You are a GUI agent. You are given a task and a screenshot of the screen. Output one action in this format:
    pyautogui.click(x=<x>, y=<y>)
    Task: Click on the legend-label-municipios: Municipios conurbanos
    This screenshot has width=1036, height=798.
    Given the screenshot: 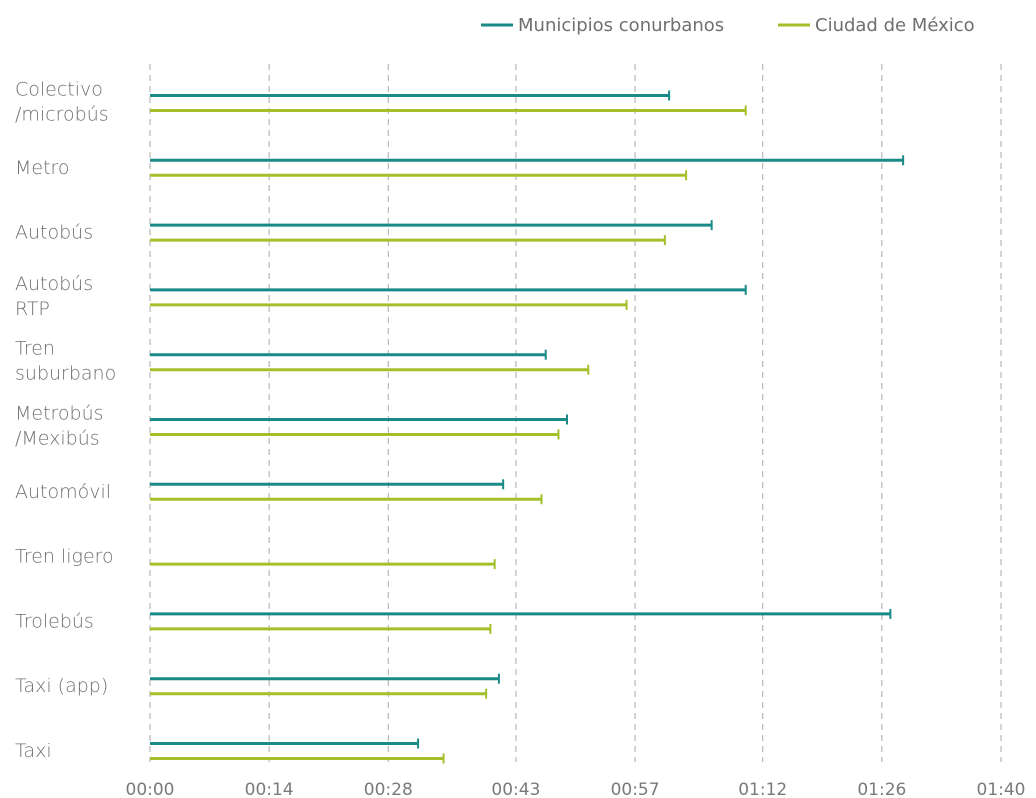 What is the action you would take?
    pyautogui.click(x=621, y=25)
    